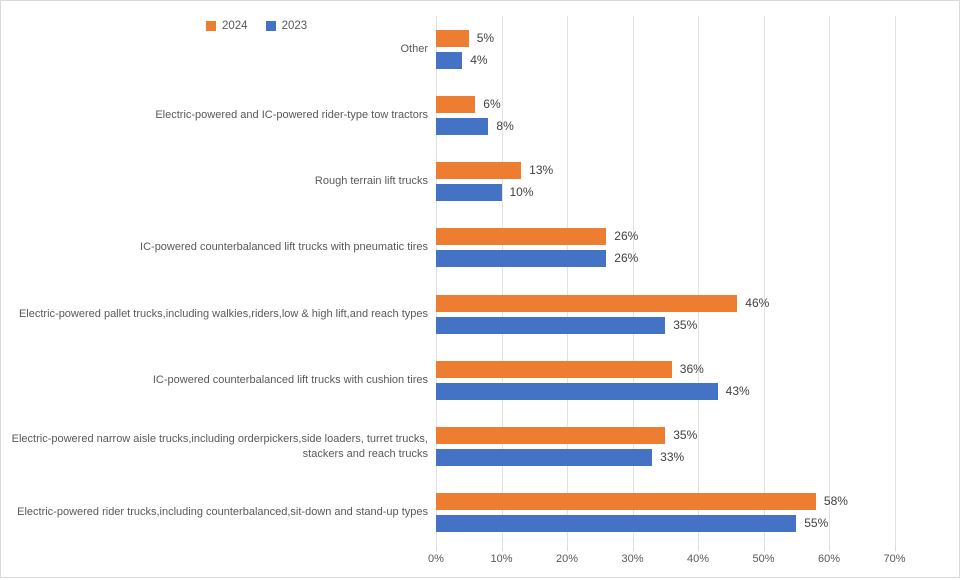 The width and height of the screenshot is (962, 580). Describe the element at coordinates (672, 457) in the screenshot. I see `value-label: 33%` at that location.